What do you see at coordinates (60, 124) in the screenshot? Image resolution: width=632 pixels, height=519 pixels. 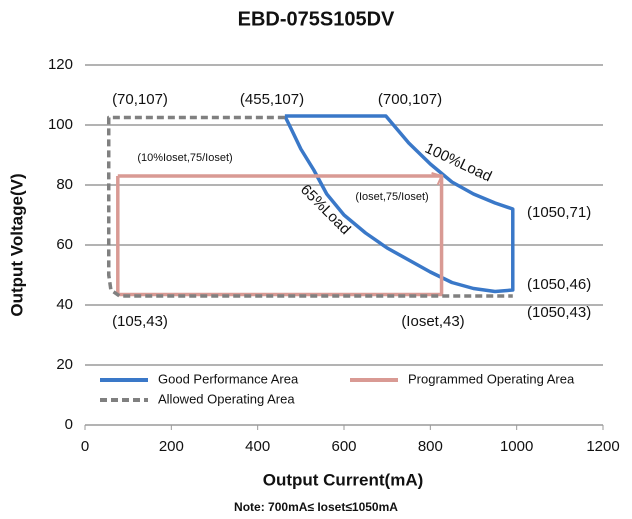 I see `y-tick-label: 100` at bounding box center [60, 124].